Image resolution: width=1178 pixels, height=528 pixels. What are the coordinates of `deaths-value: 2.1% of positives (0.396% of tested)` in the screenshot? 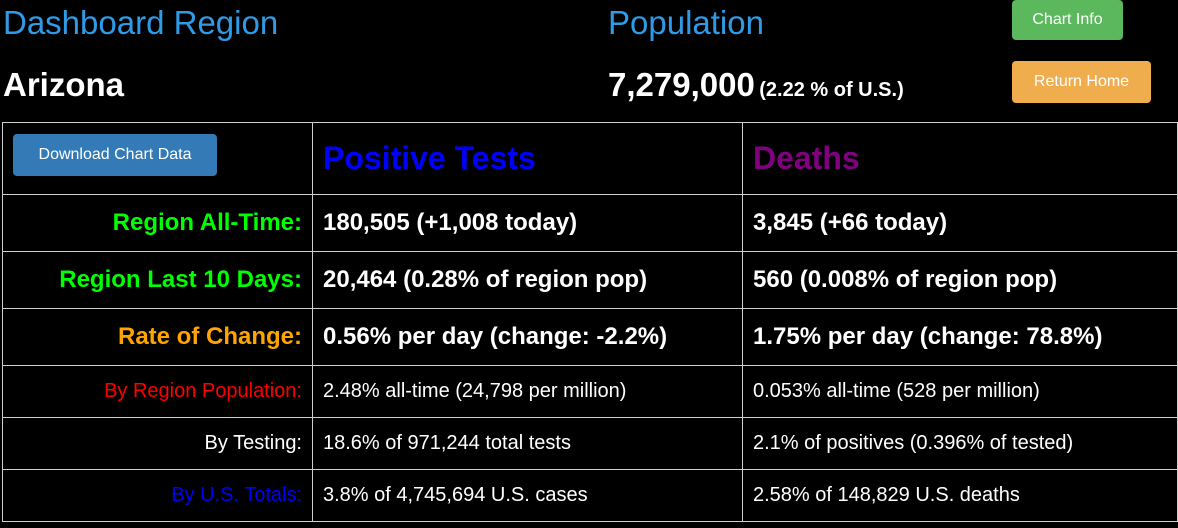 It's located at (960, 443).